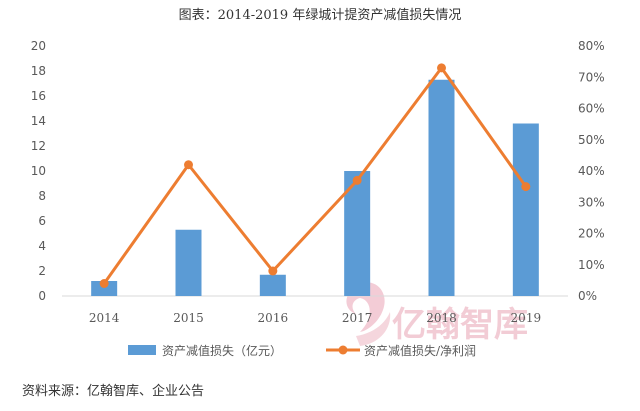 The image size is (640, 411). What do you see at coordinates (273, 318) in the screenshot?
I see `x-tick-label: 2016` at bounding box center [273, 318].